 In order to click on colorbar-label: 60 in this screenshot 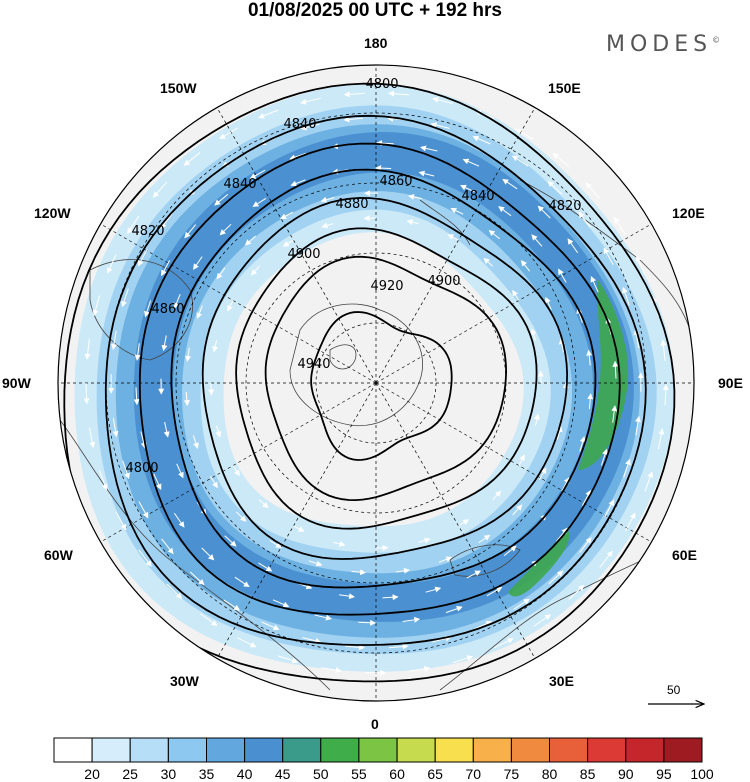, I will do `click(397, 774)`.